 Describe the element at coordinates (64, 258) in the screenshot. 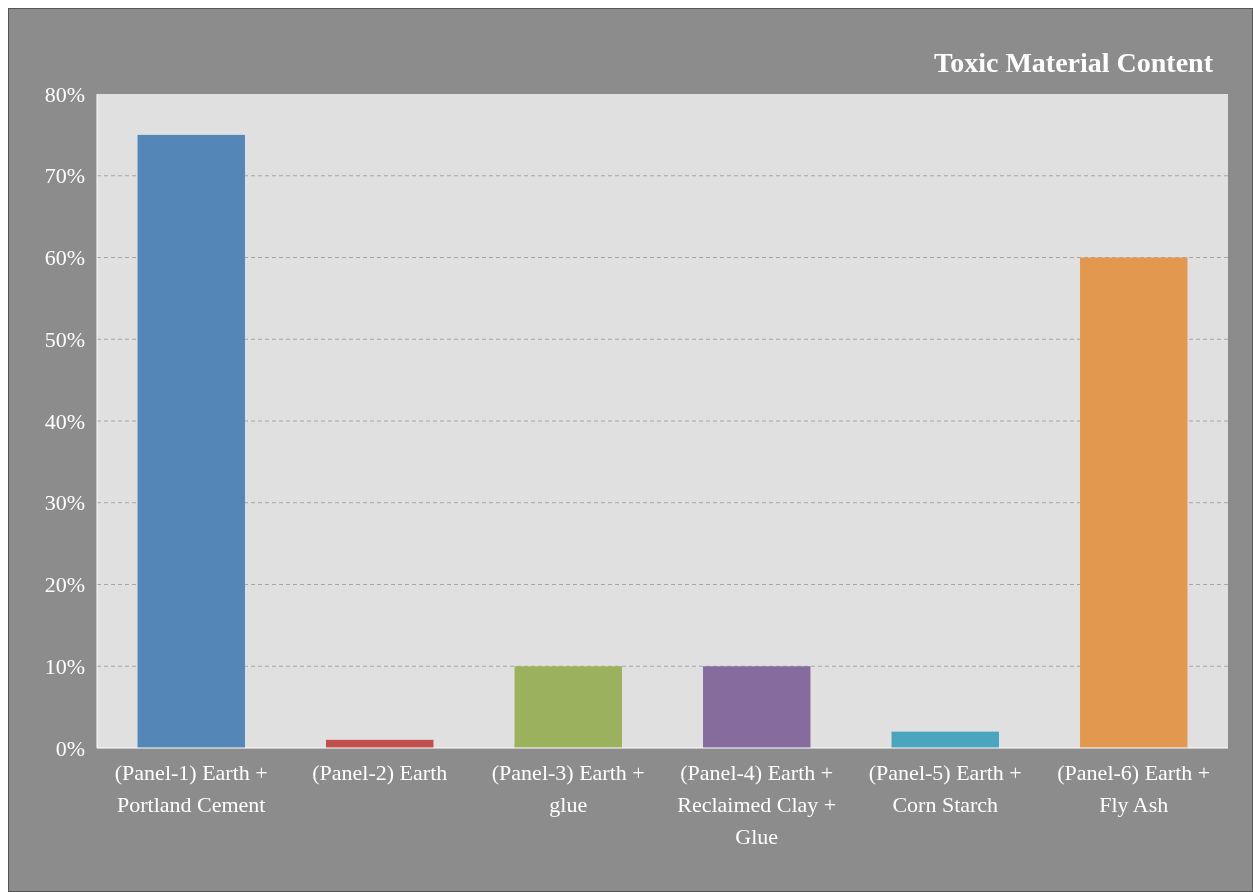

I see `y-tick-label: 60%` at that location.